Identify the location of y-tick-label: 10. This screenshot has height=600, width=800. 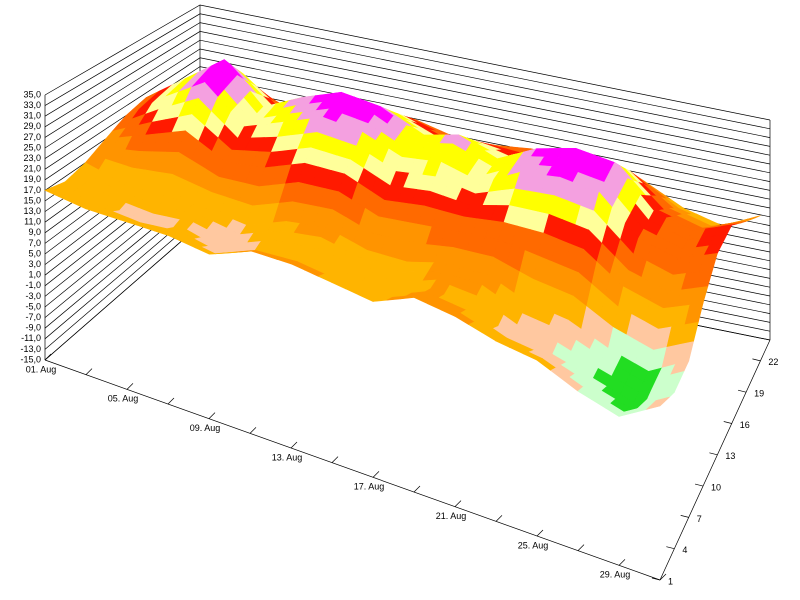
(716, 487).